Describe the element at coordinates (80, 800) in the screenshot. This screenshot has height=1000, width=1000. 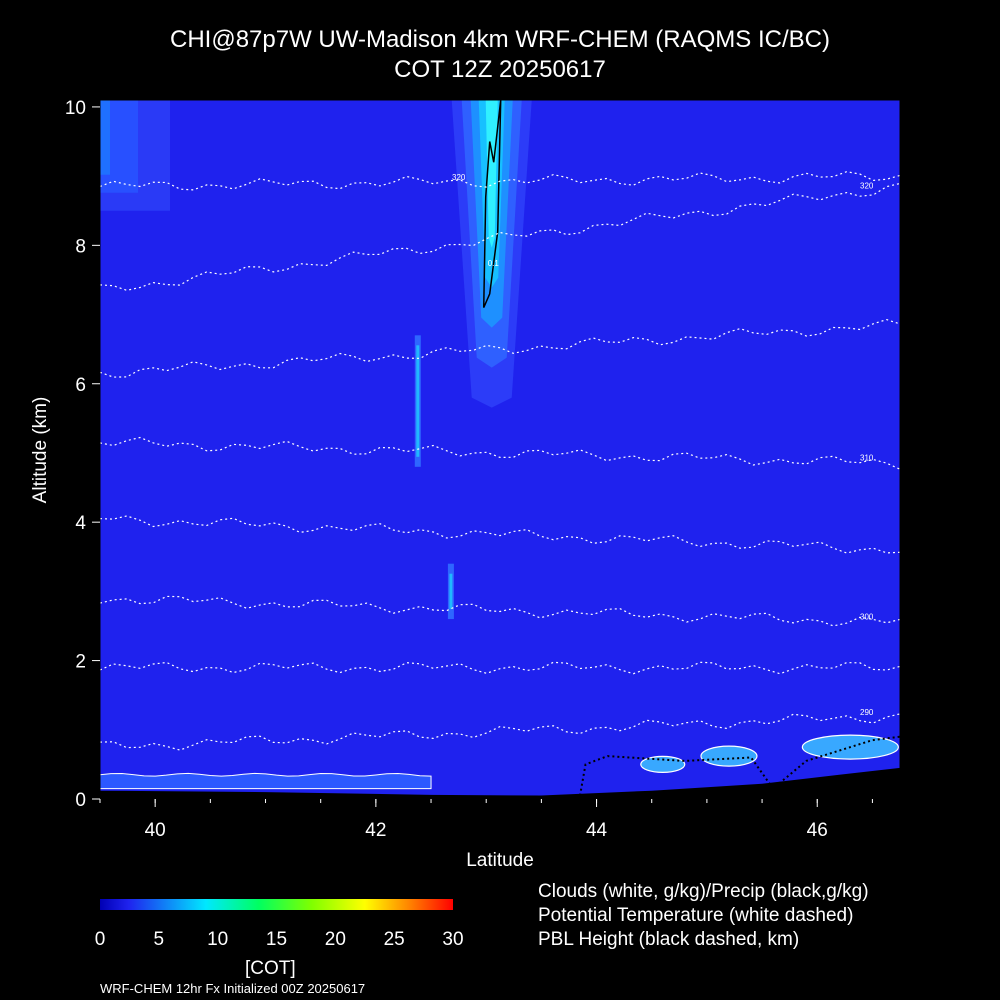
I see `y-tick-label: 0` at that location.